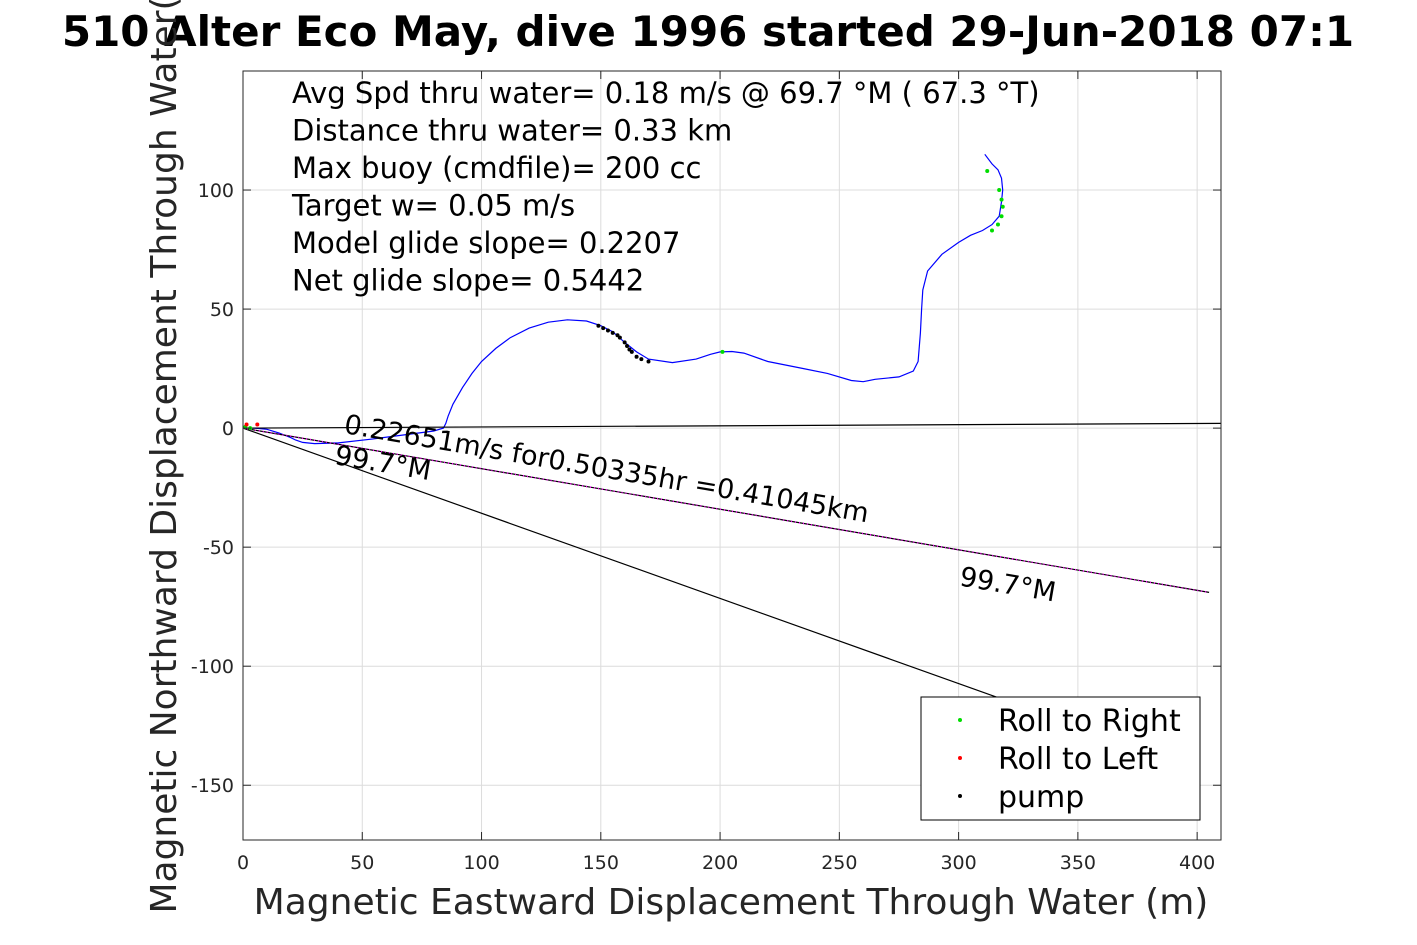  Describe the element at coordinates (362, 863) in the screenshot. I see `x-tick-label: 50` at that location.